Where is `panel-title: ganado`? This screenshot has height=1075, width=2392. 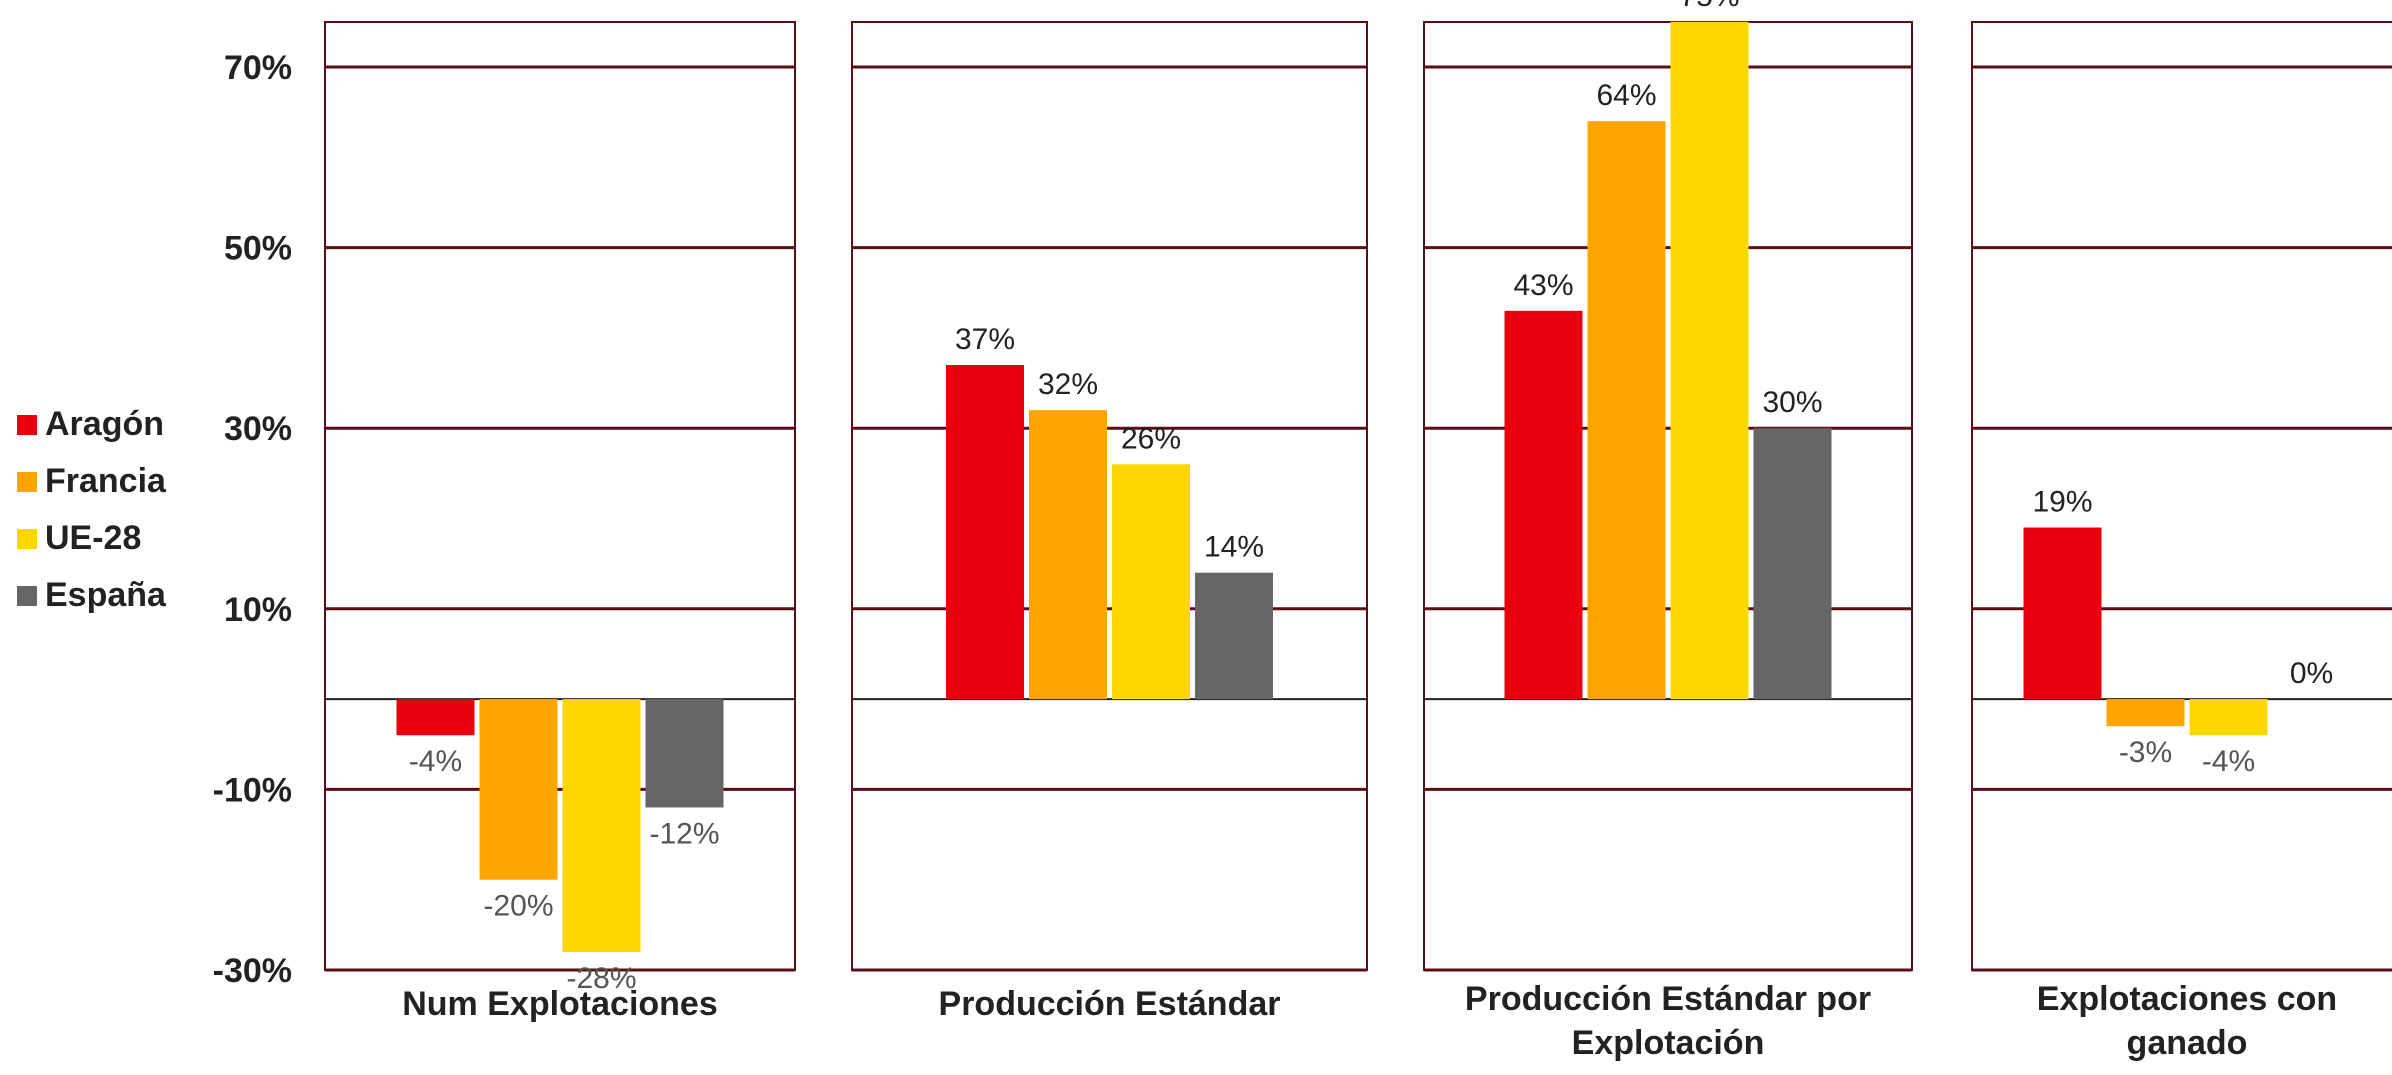
panel-title: ganado is located at coordinates (2187, 1043).